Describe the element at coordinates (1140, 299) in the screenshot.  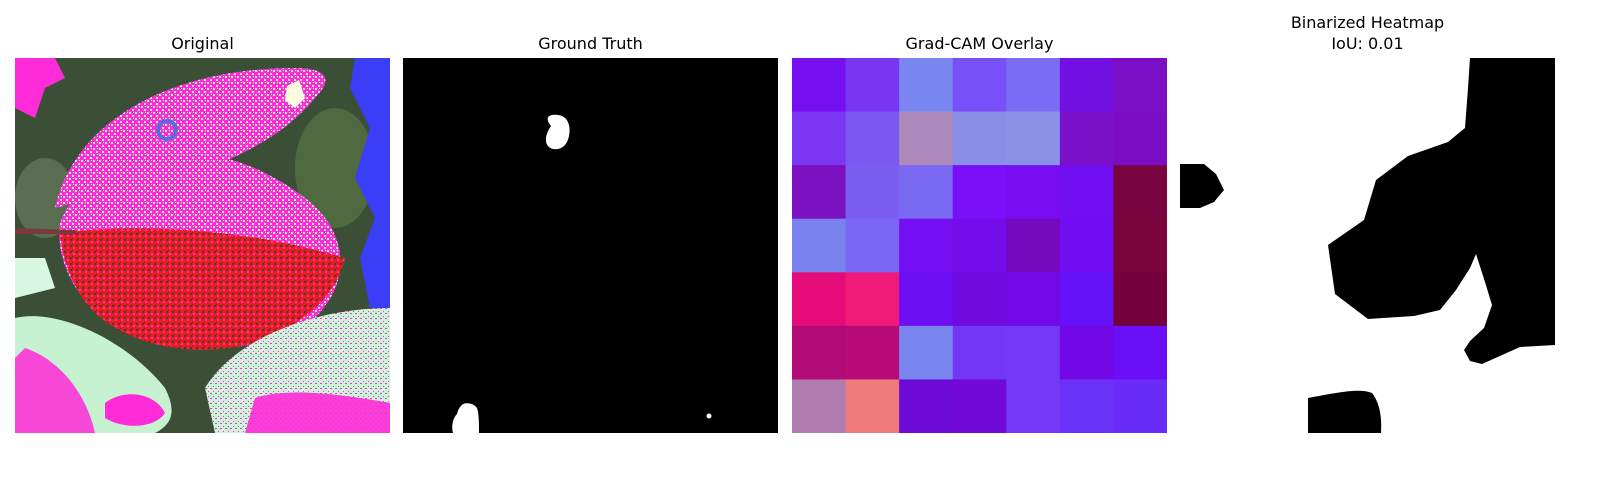
I see `gradcam-cell-r4-c6` at that location.